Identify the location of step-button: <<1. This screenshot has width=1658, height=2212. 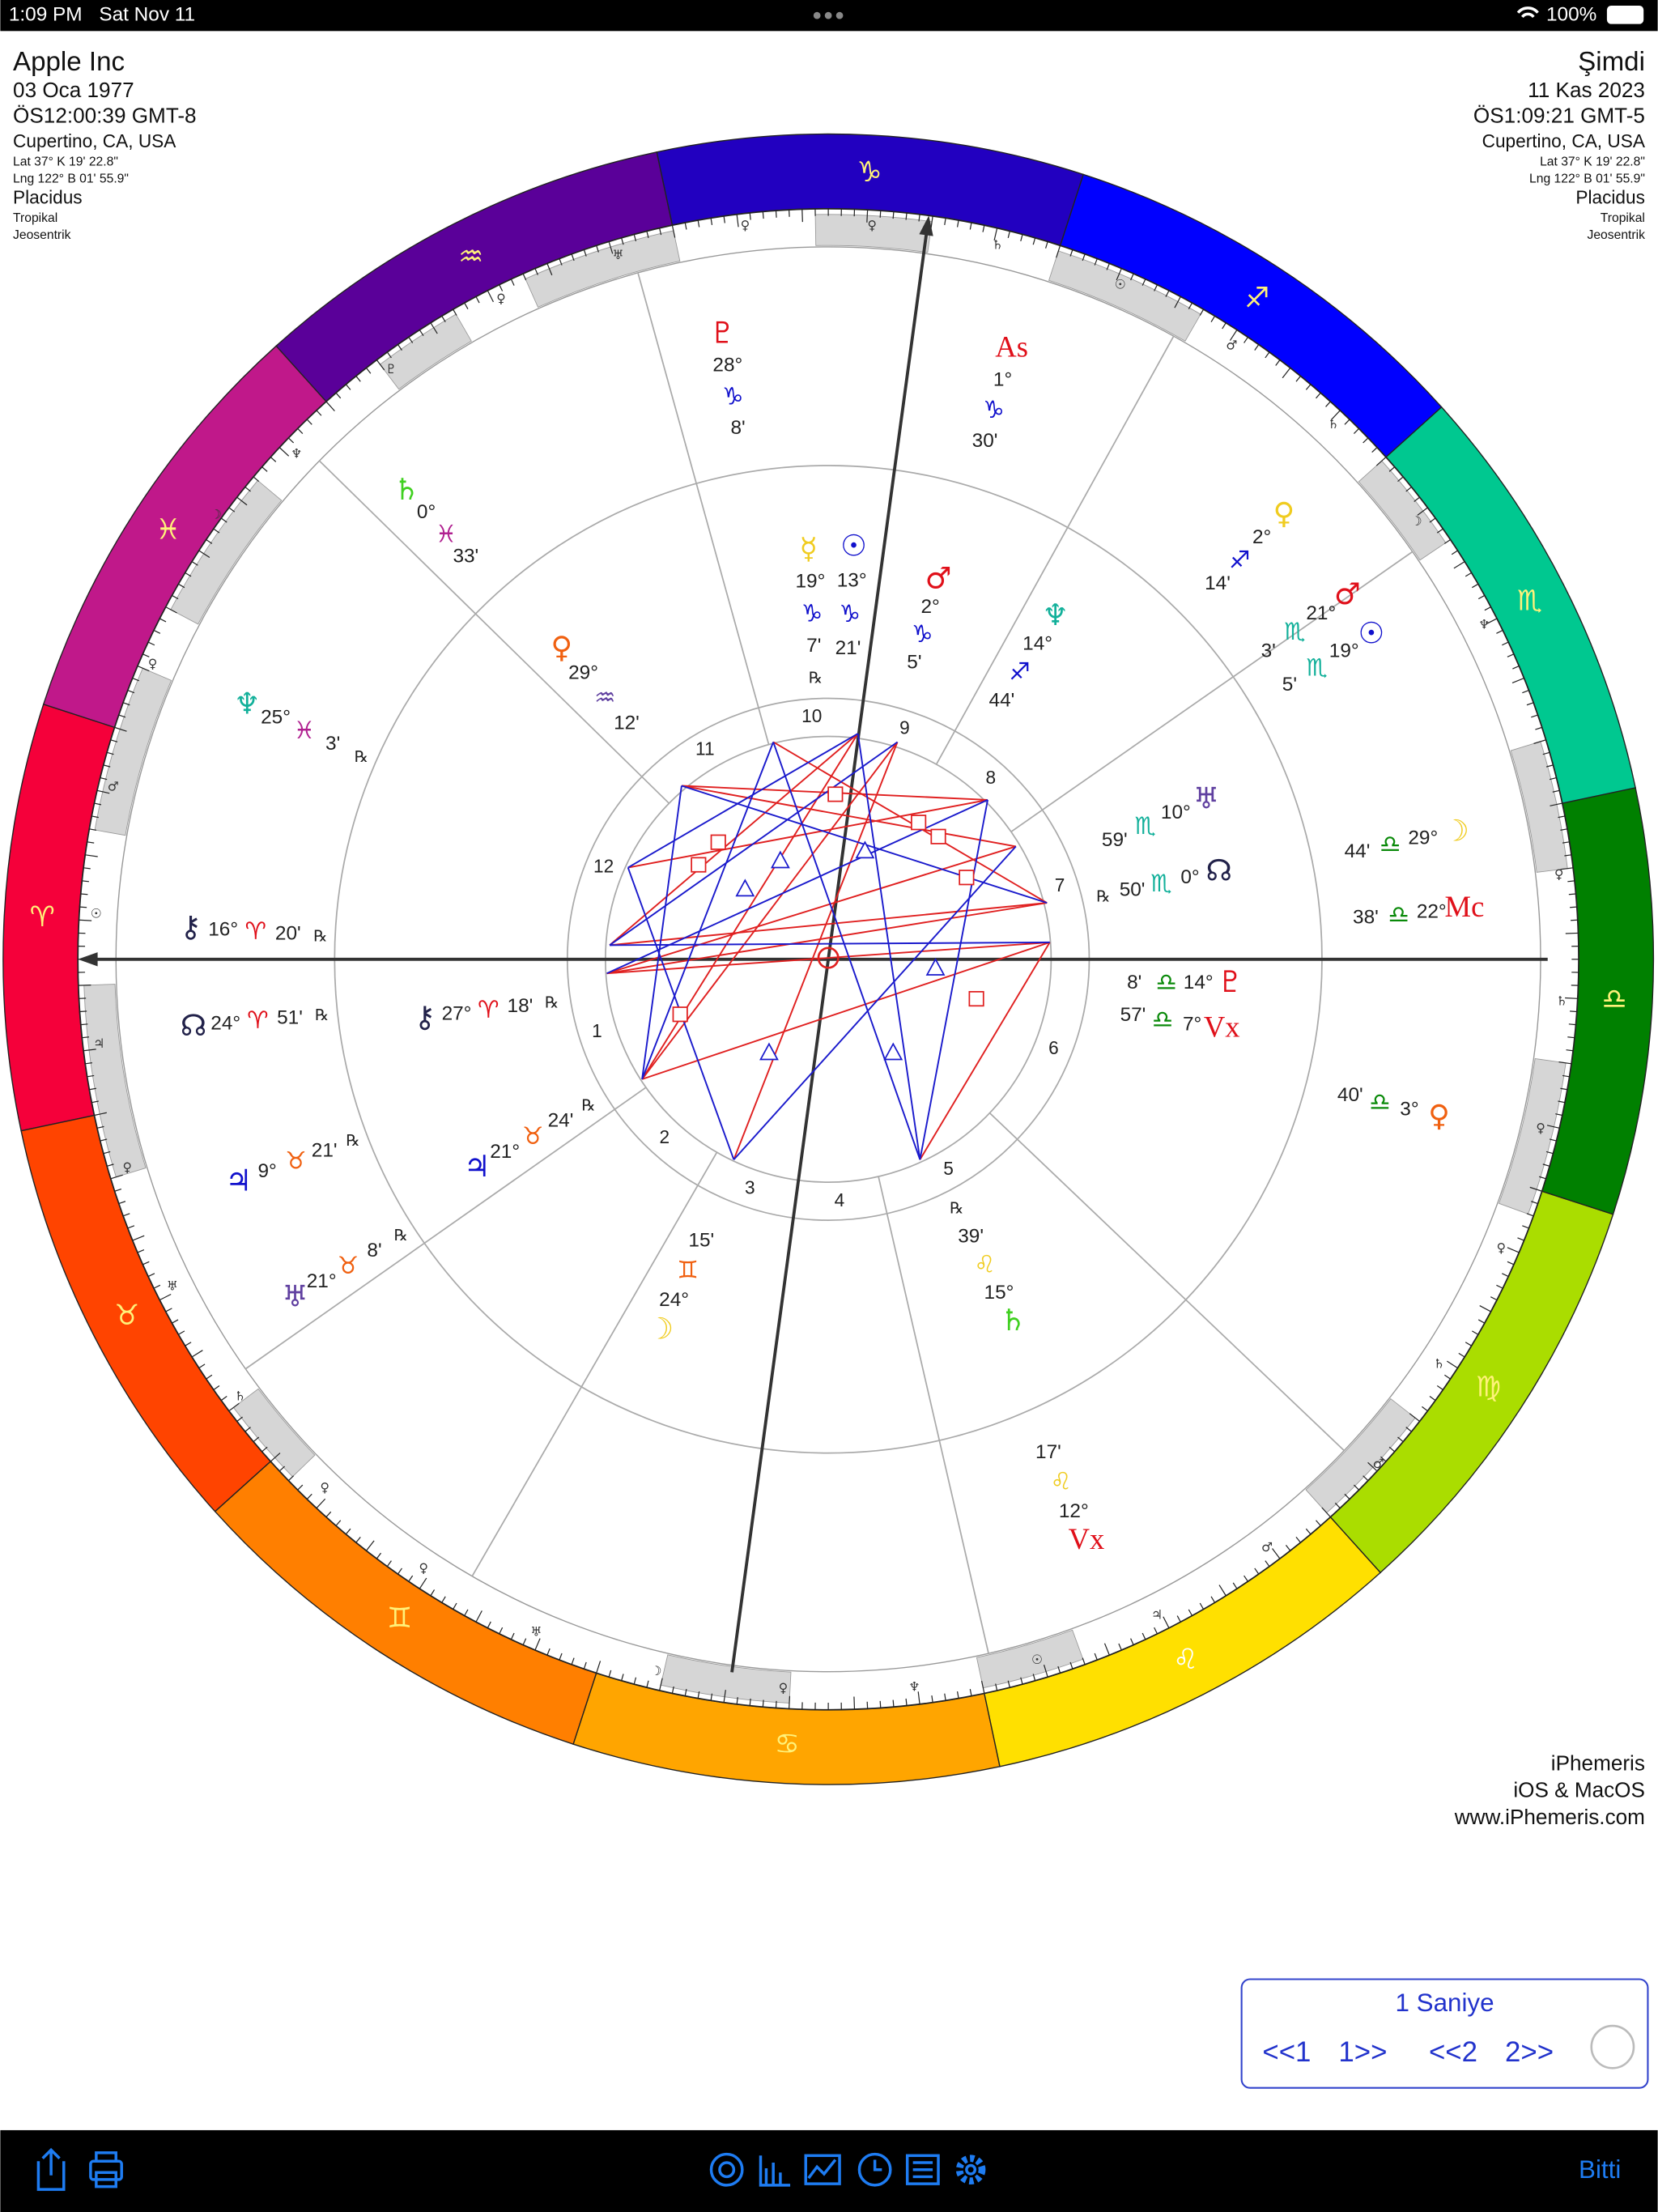
(1286, 2052).